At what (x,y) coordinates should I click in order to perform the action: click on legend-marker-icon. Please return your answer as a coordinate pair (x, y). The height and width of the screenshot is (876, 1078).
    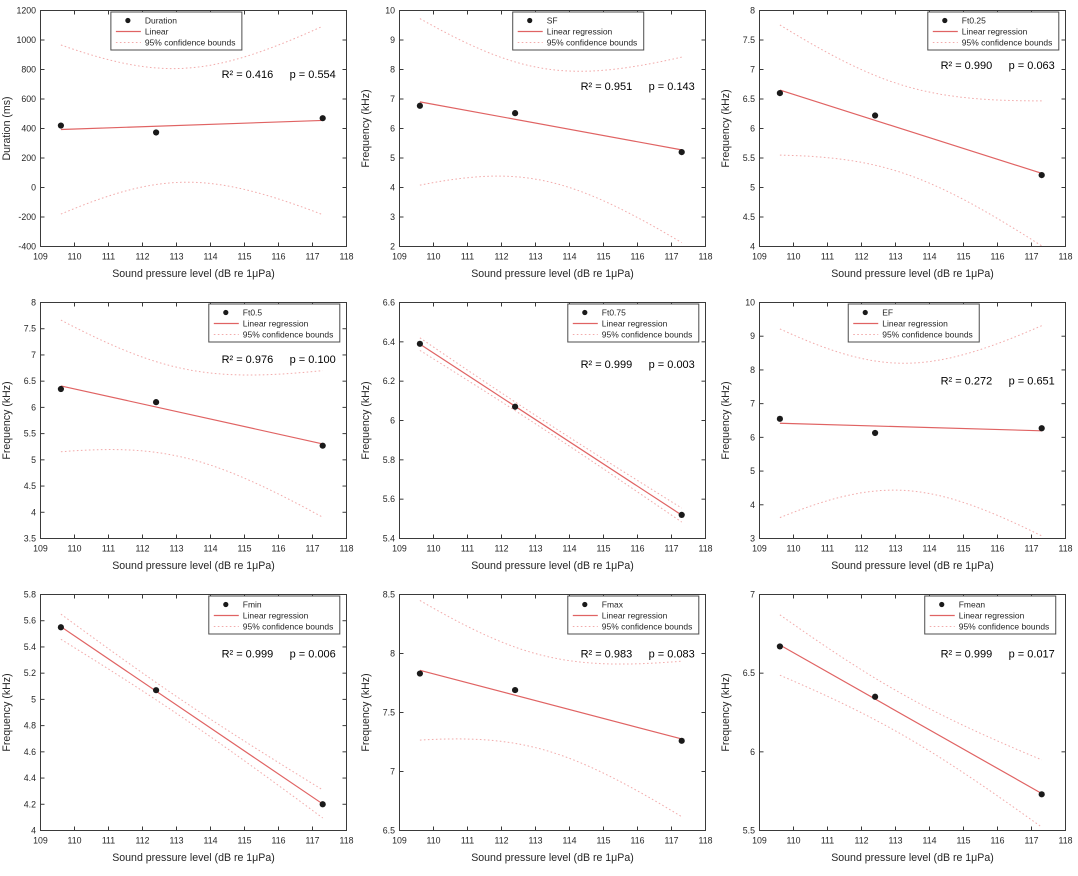
    Looking at the image, I should click on (865, 312).